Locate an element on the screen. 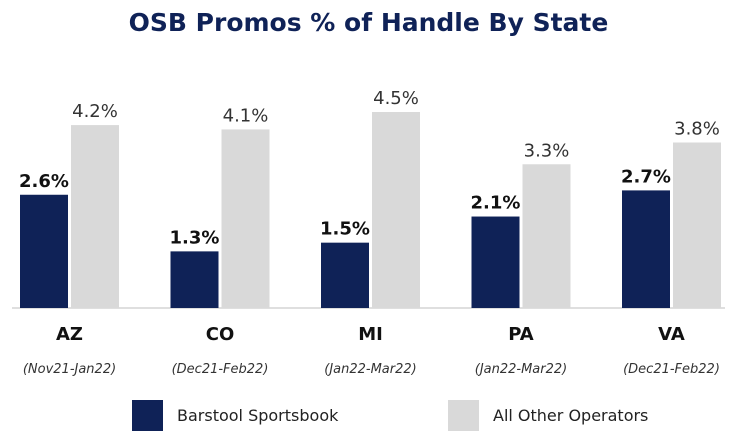  legend-label-barstool: Barstool Sportsbook is located at coordinates (258, 415).